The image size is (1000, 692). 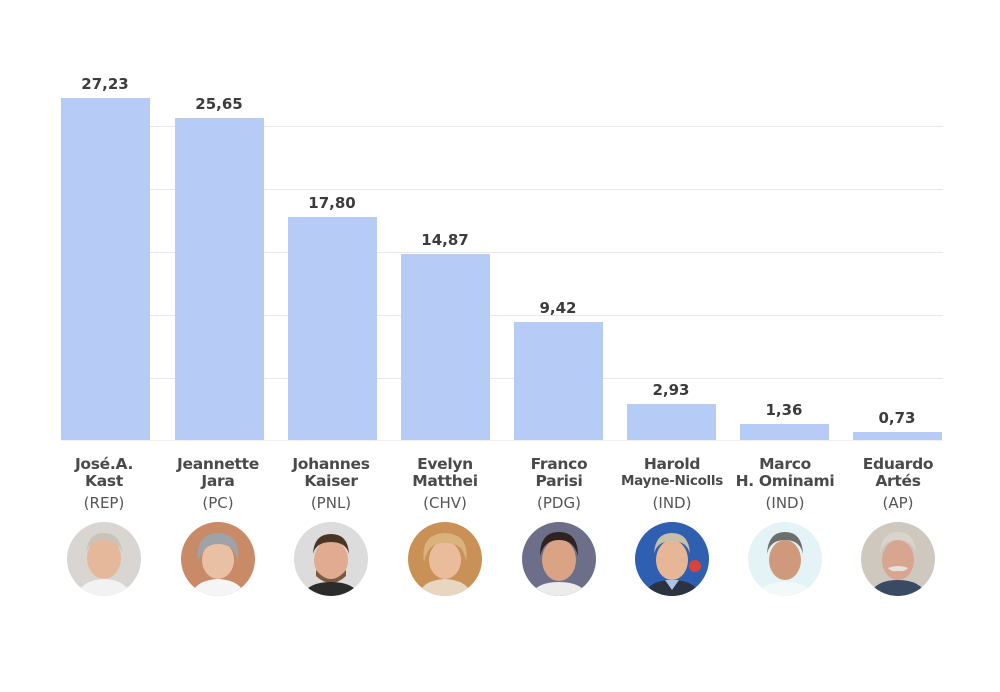 What do you see at coordinates (445, 240) in the screenshot?
I see `value-label: 14,87` at bounding box center [445, 240].